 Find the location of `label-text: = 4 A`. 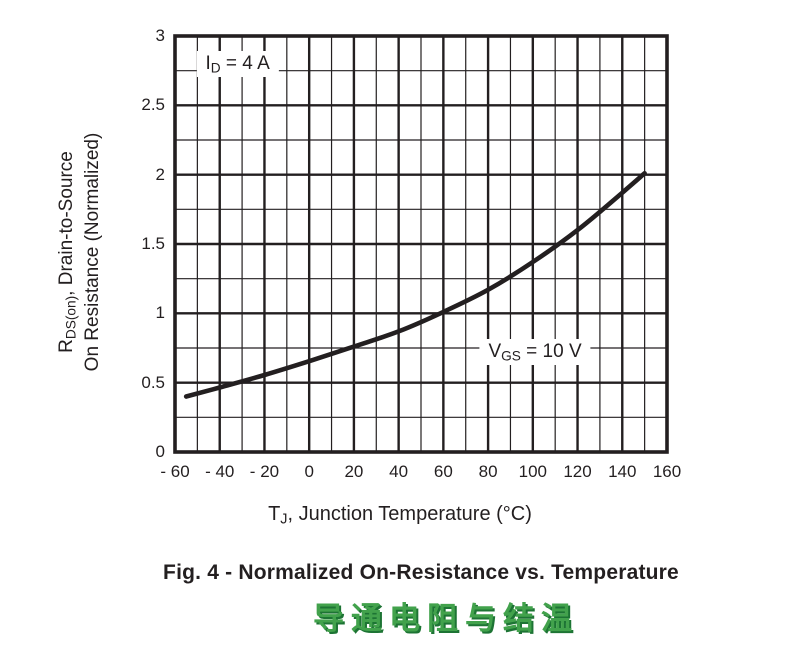

label-text: = 4 A is located at coordinates (245, 63).